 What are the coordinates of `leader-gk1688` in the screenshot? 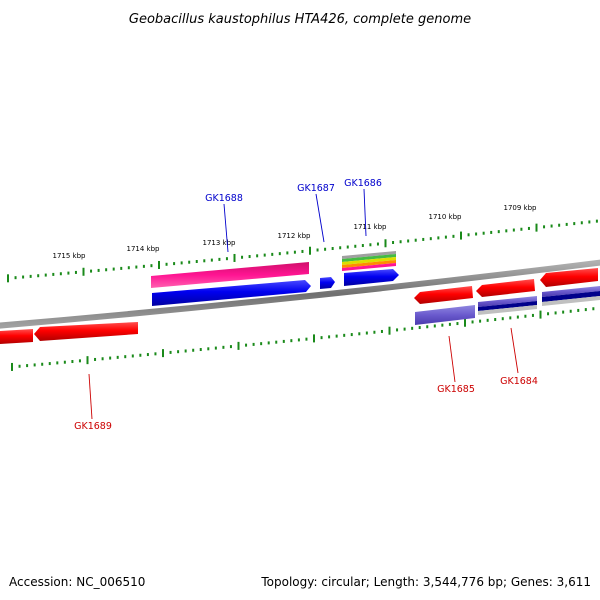 It's located at (226, 228).